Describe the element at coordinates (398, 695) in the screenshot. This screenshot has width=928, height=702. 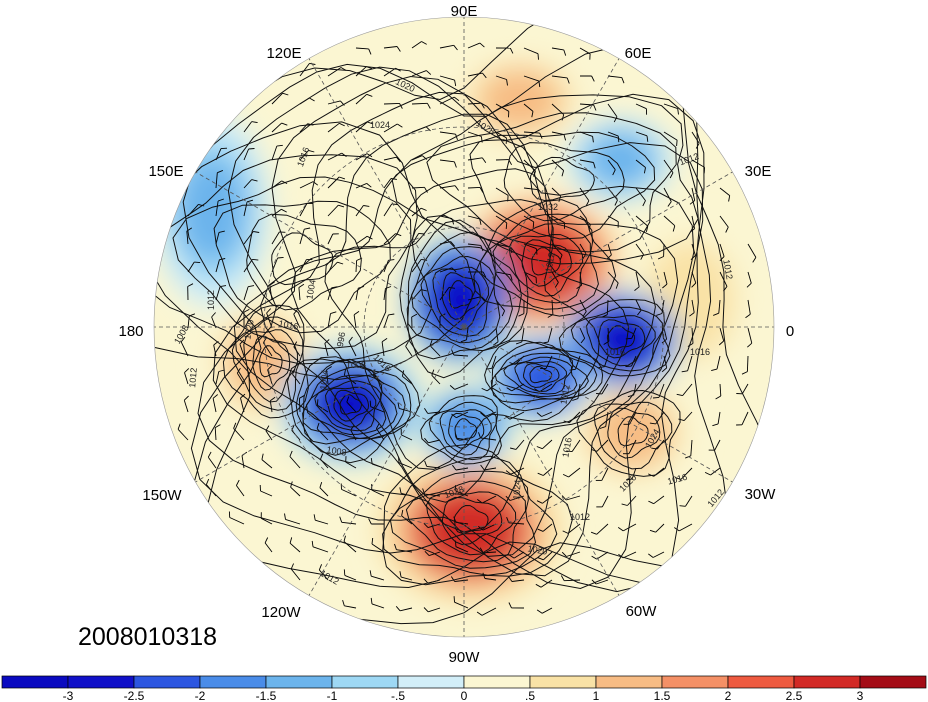
I see `colorbar-tick-label: -.5` at that location.